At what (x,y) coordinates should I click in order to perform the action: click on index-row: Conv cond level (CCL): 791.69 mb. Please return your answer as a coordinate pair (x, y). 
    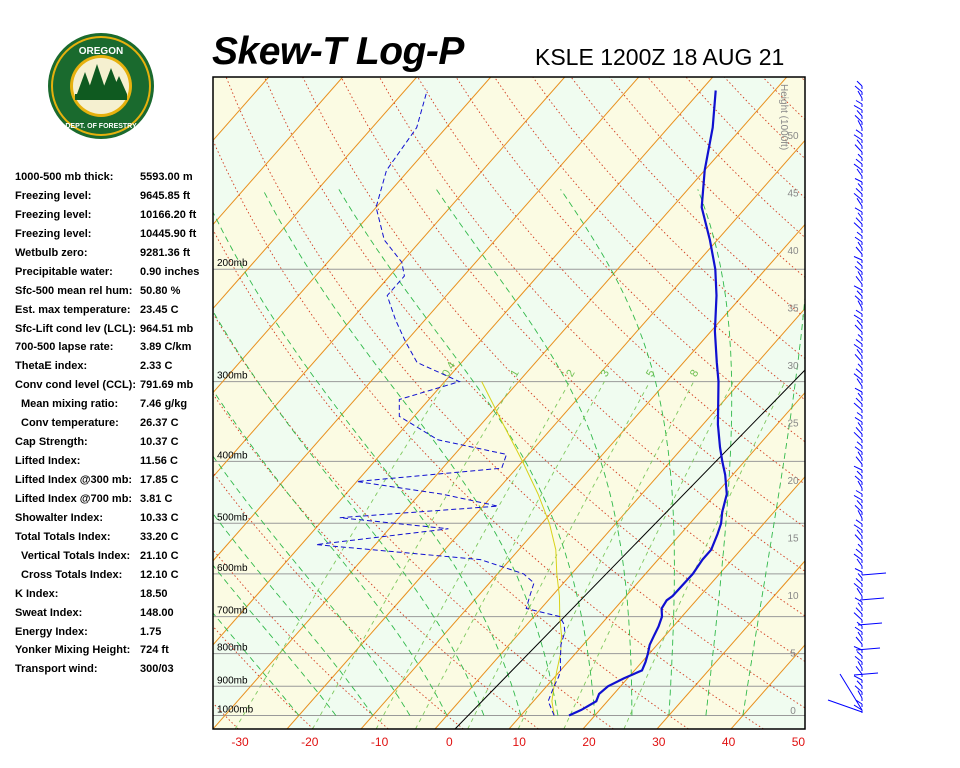
    Looking at the image, I should click on (115, 385).